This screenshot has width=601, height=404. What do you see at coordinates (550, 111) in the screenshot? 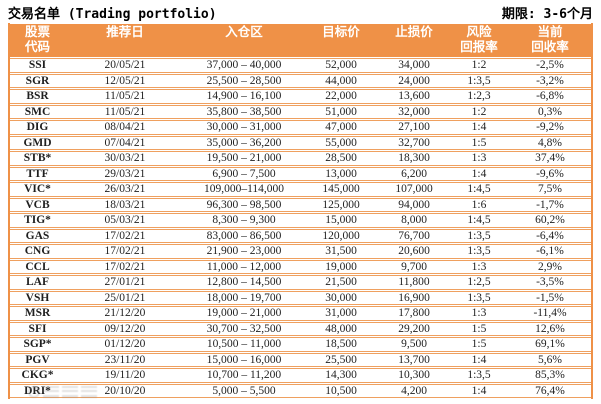
I see `cell-current: 0,3%` at bounding box center [550, 111].